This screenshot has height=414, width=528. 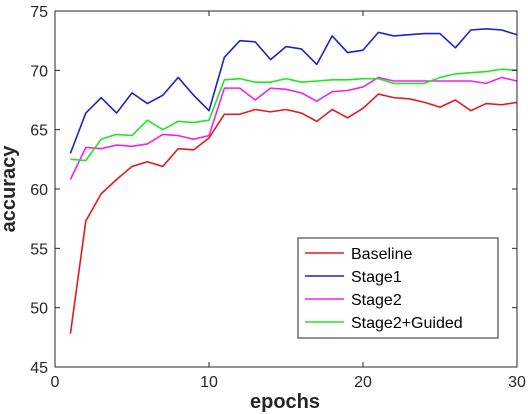 What do you see at coordinates (55, 382) in the screenshot?
I see `x-tick-label: 0` at bounding box center [55, 382].